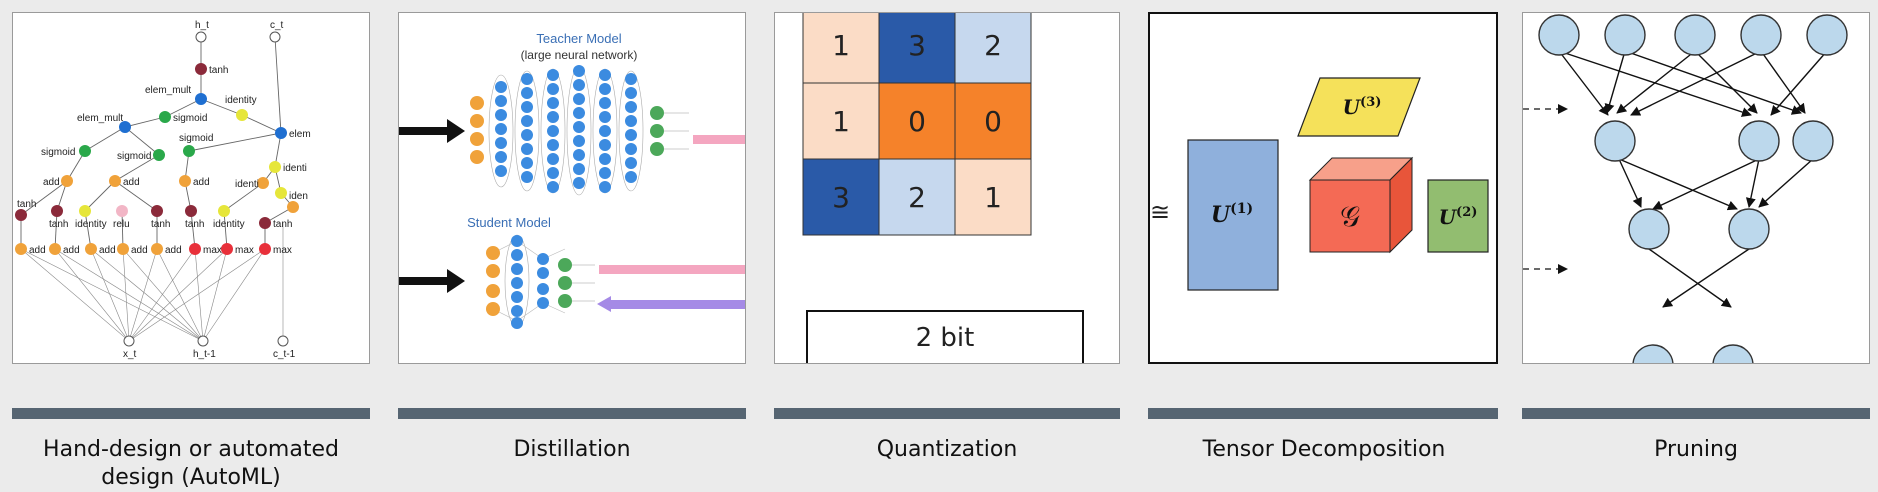  What do you see at coordinates (432, 131) in the screenshot?
I see `teacher-input-arrow` at bounding box center [432, 131].